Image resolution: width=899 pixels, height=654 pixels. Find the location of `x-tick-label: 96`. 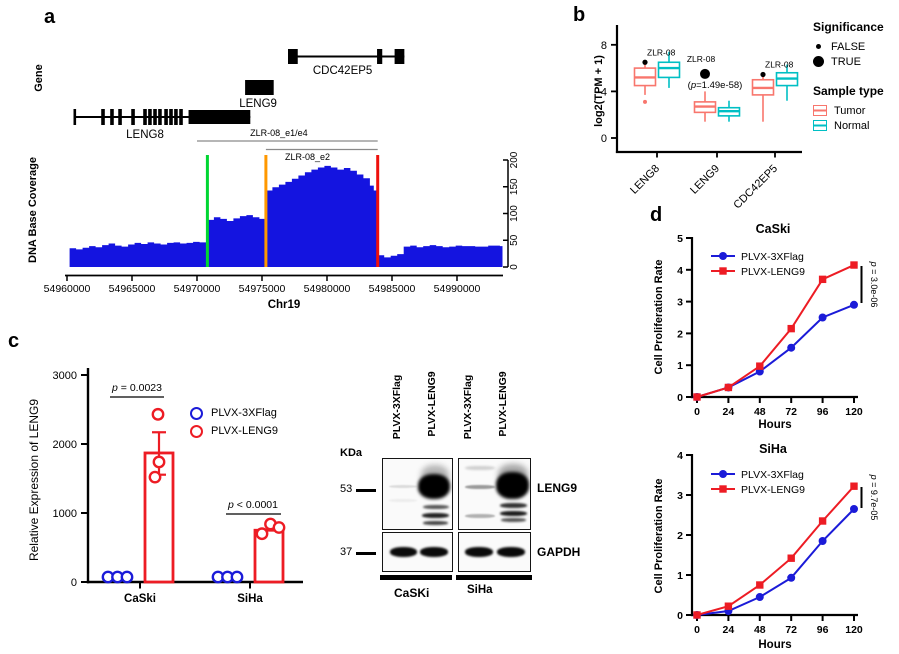

x-tick-label: 96 is located at coordinates (823, 412).